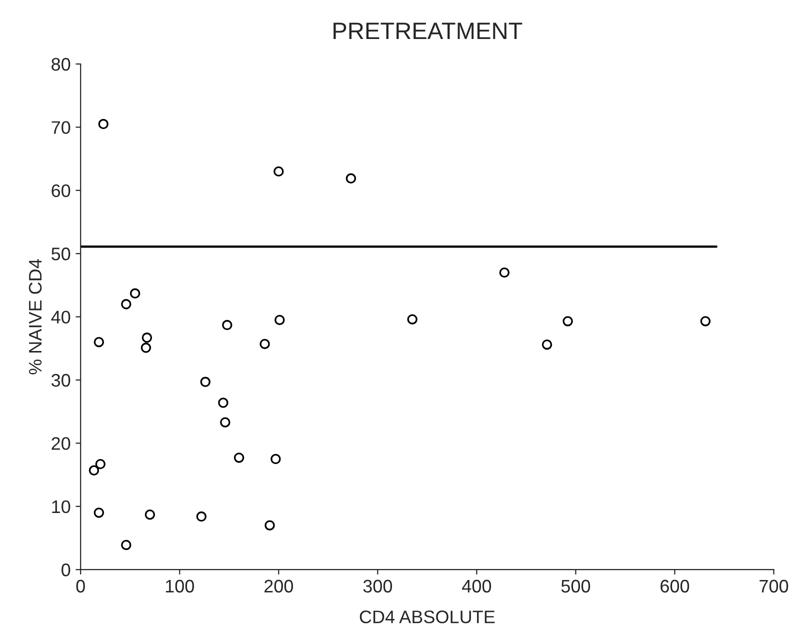 Image resolution: width=806 pixels, height=640 pixels. Describe the element at coordinates (180, 586) in the screenshot. I see `x-tick-label: 100` at that location.